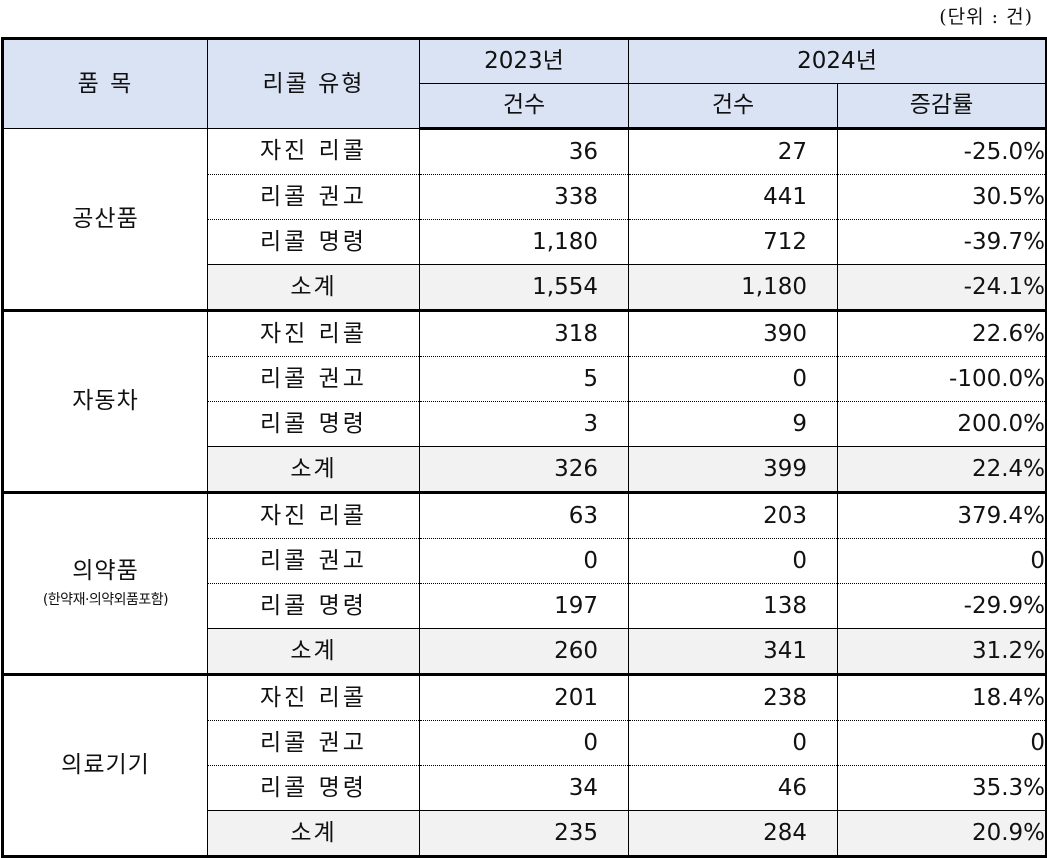  Describe the element at coordinates (733, 197) in the screenshot. I see `count-2024-cell: 441` at that location.